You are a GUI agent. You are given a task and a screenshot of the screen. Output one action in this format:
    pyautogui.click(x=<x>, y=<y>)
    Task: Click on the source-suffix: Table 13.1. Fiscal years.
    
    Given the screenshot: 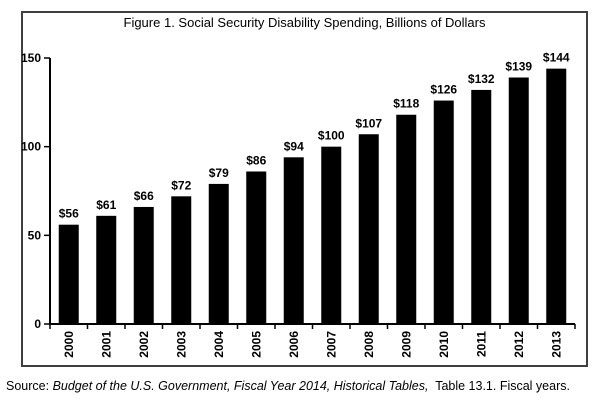 What is the action you would take?
    pyautogui.click(x=499, y=386)
    